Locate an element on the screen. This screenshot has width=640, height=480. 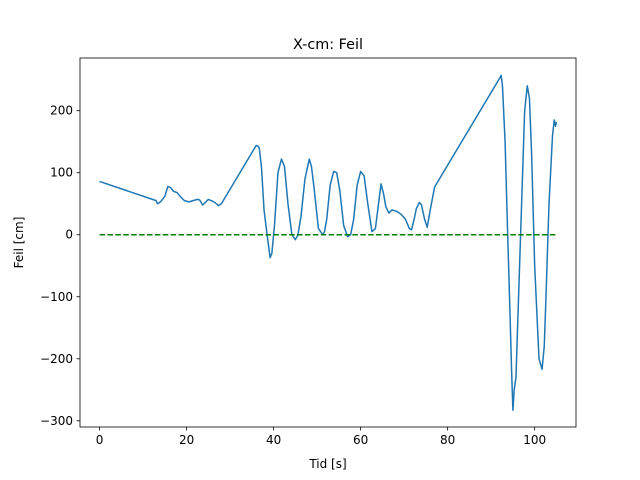
x-tick-label: 20 is located at coordinates (186, 440).